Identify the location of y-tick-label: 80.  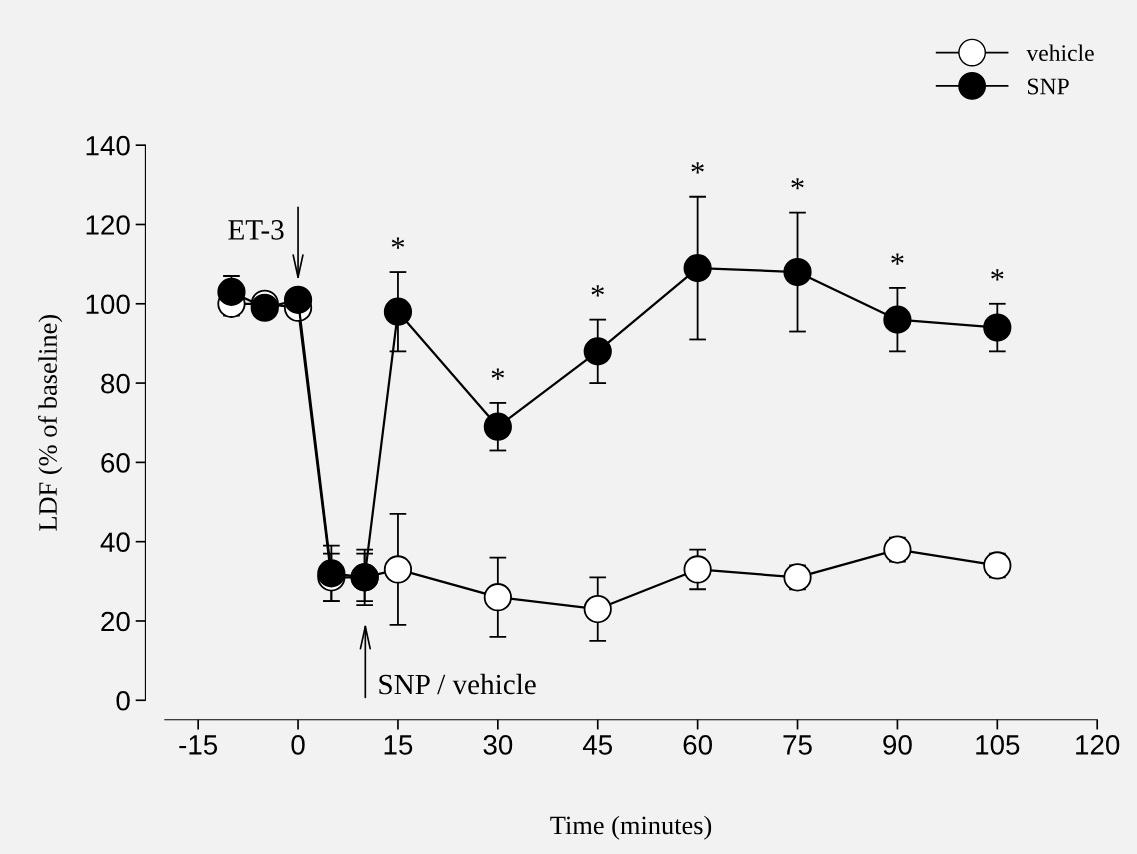
(115, 383).